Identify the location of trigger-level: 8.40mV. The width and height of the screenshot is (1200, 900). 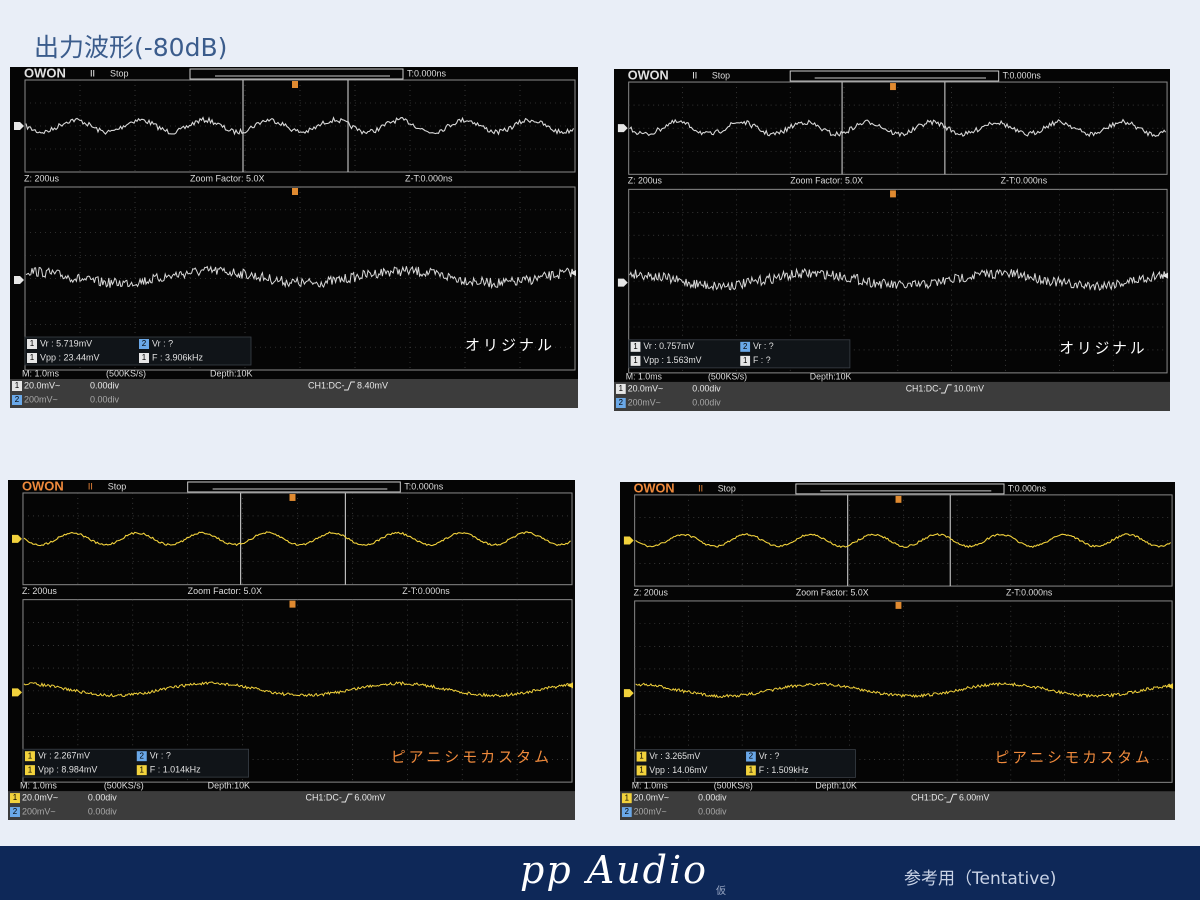
(372, 385).